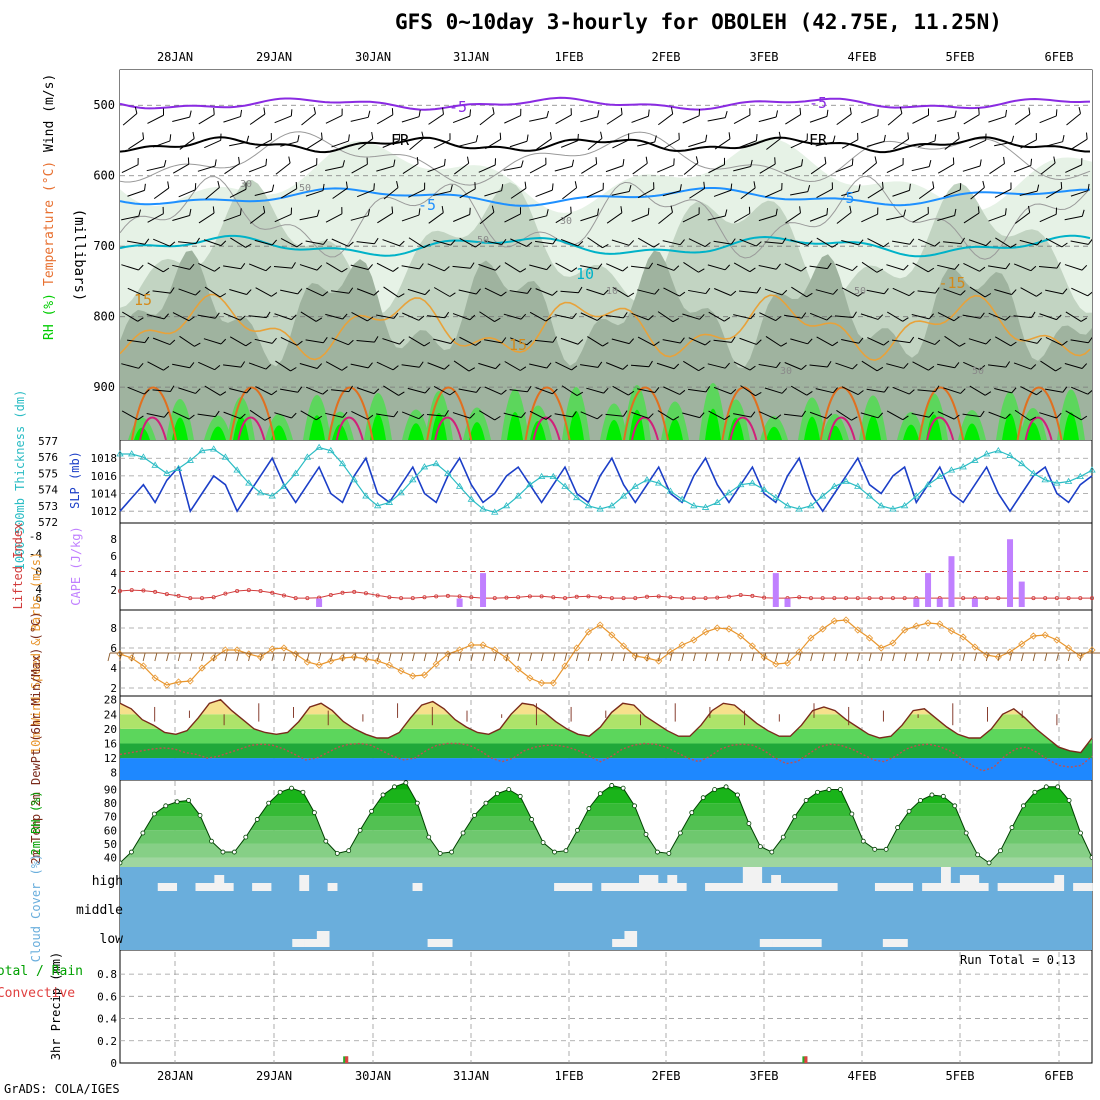 This screenshot has height=1100, width=1100. I want to click on top-date-label: 6FEB, so click(1059, 57).